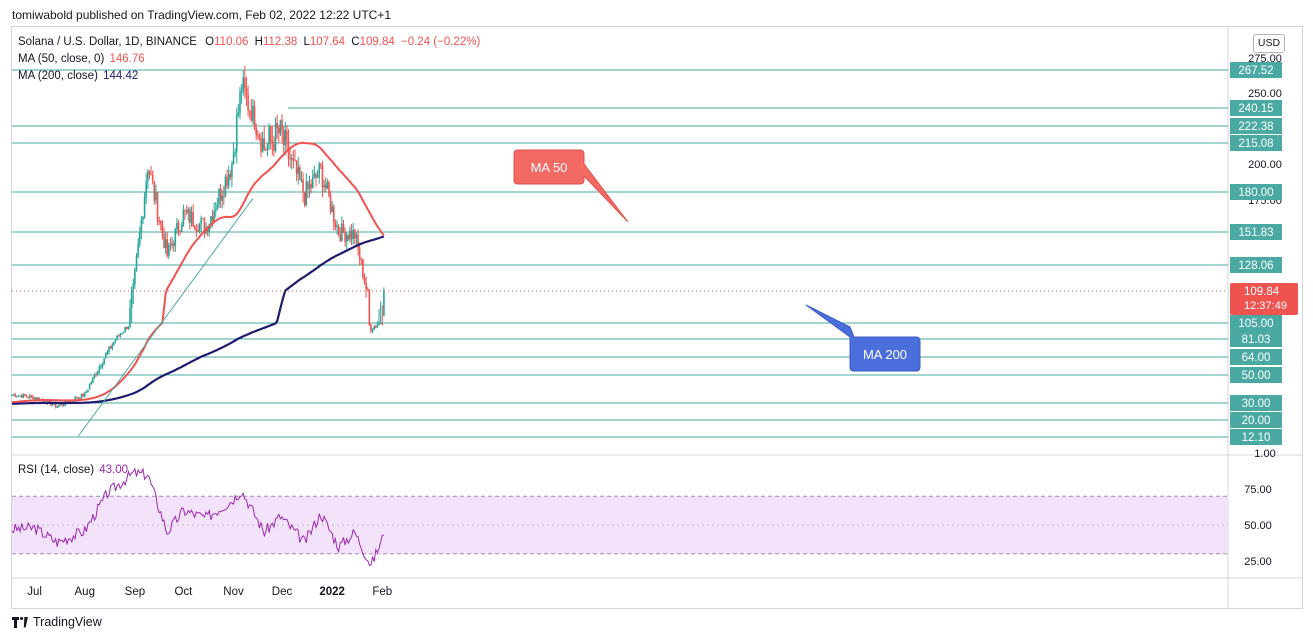 This screenshot has width=1313, height=641. I want to click on level-price-label: 222.38, so click(1255, 127).